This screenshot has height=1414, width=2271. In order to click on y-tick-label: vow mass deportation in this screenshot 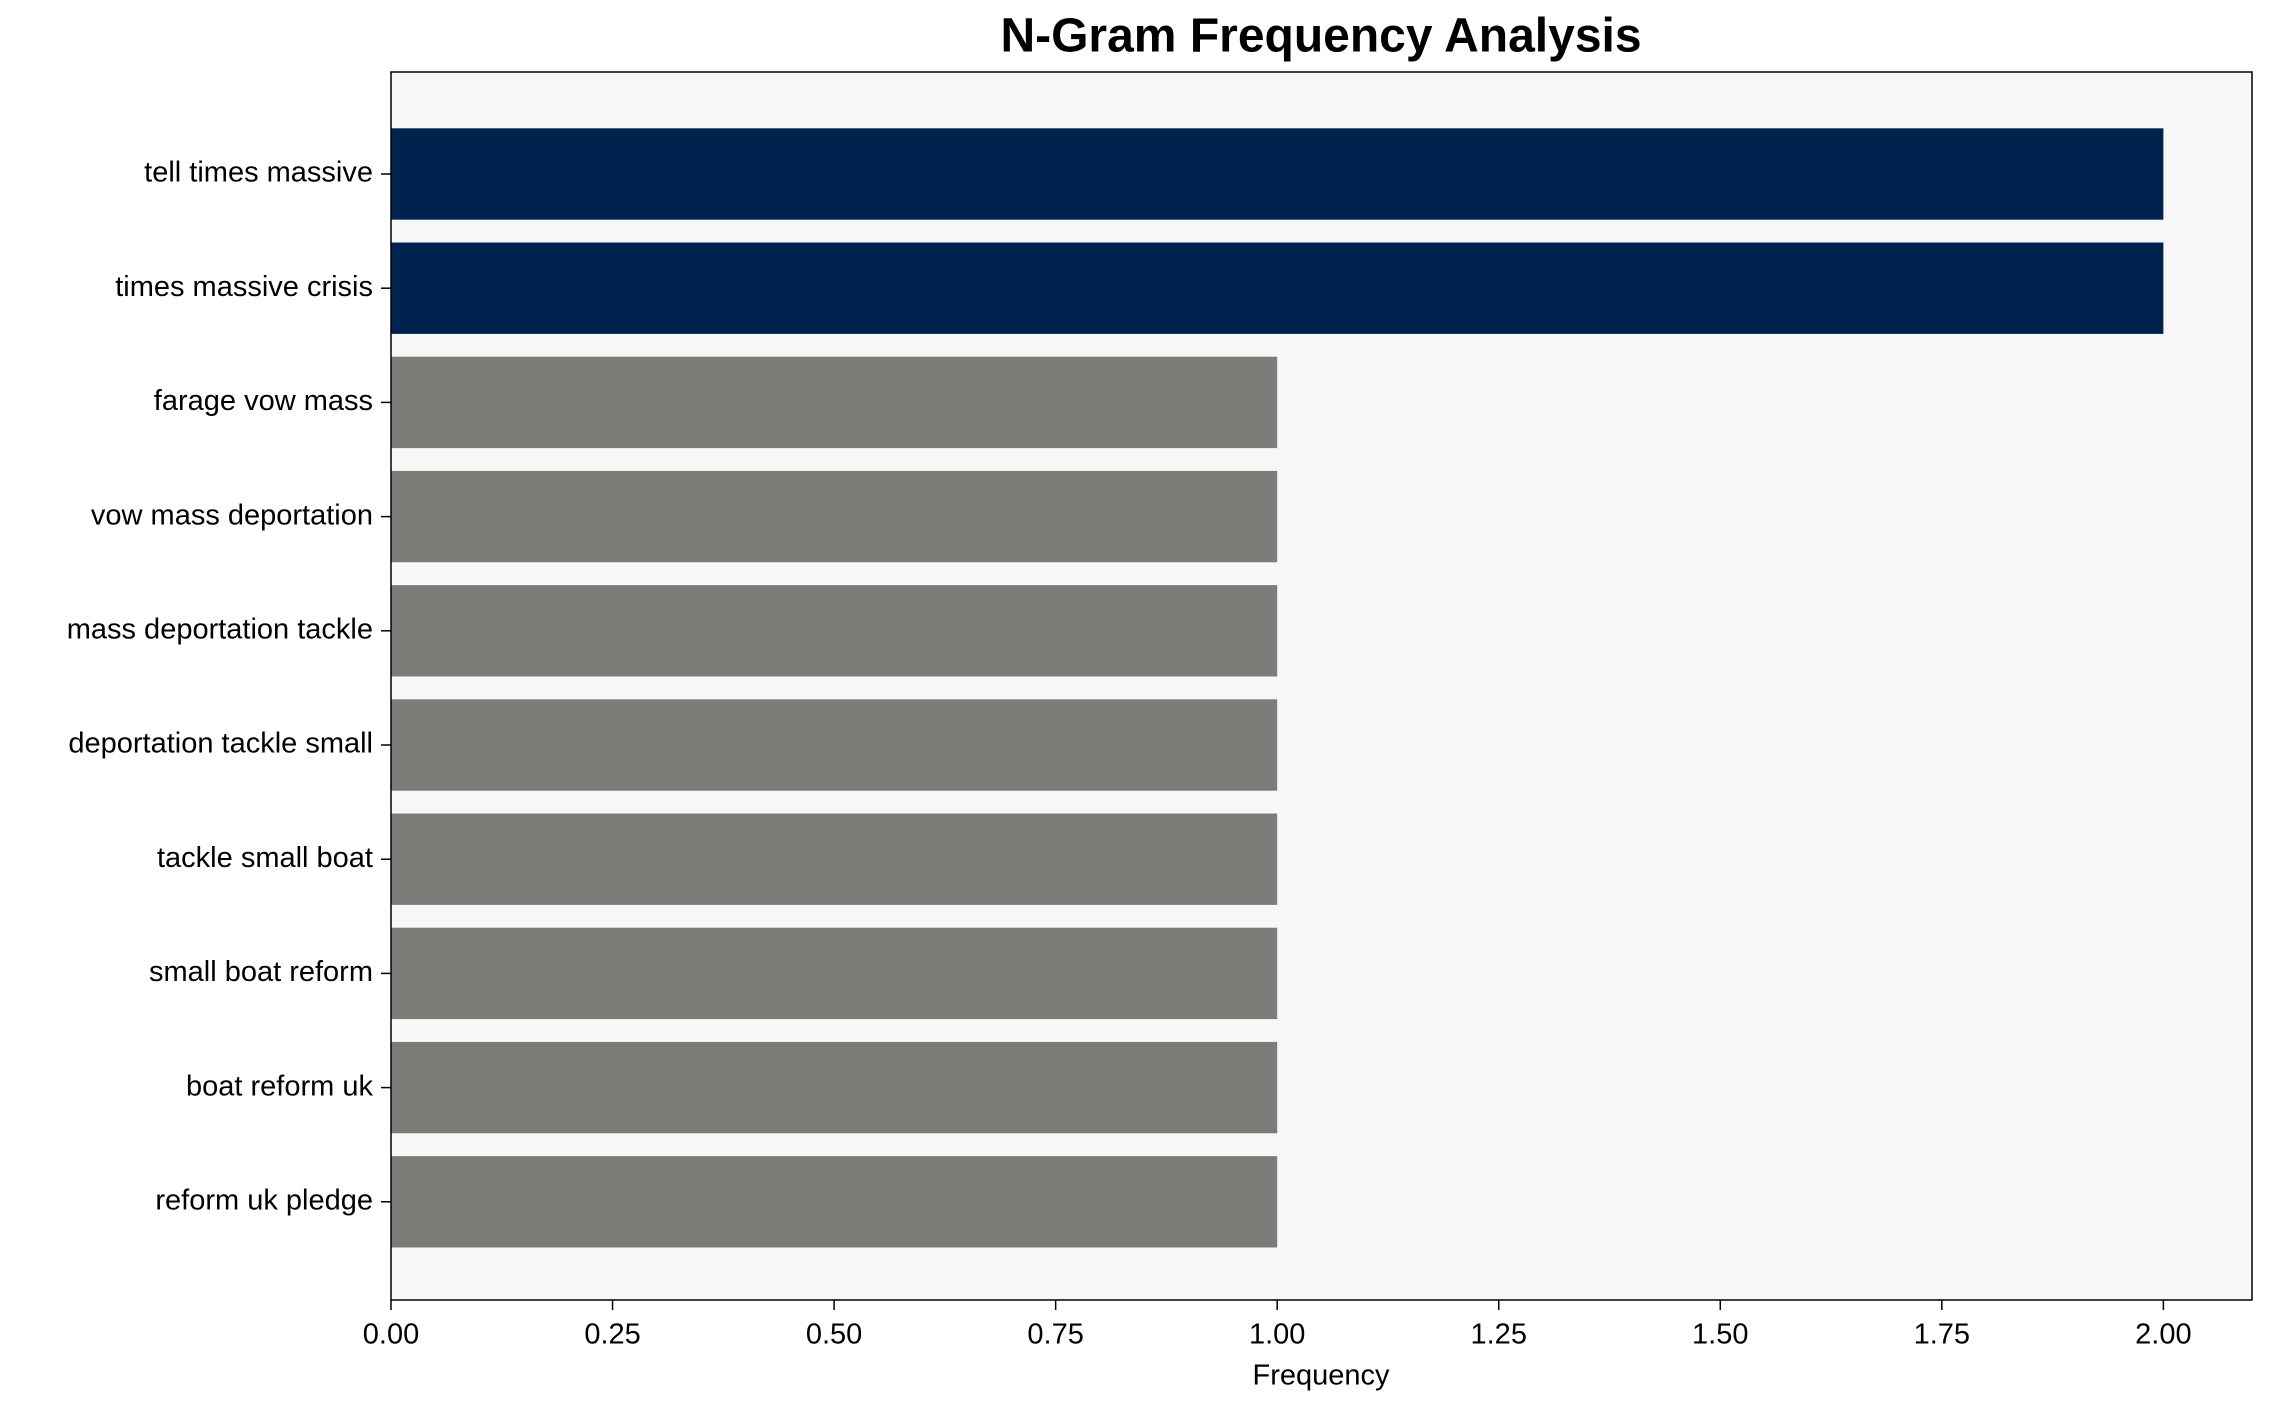, I will do `click(232, 515)`.